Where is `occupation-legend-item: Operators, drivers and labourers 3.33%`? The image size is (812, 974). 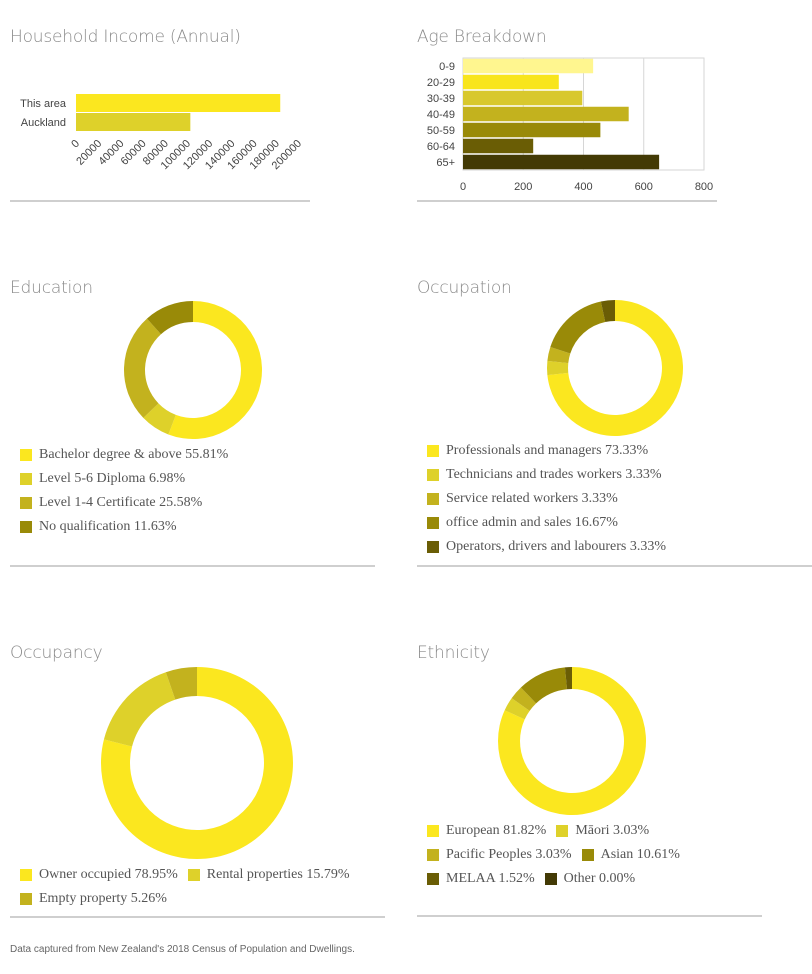
occupation-legend-item: Operators, drivers and labourers 3.33% is located at coordinates (546, 547).